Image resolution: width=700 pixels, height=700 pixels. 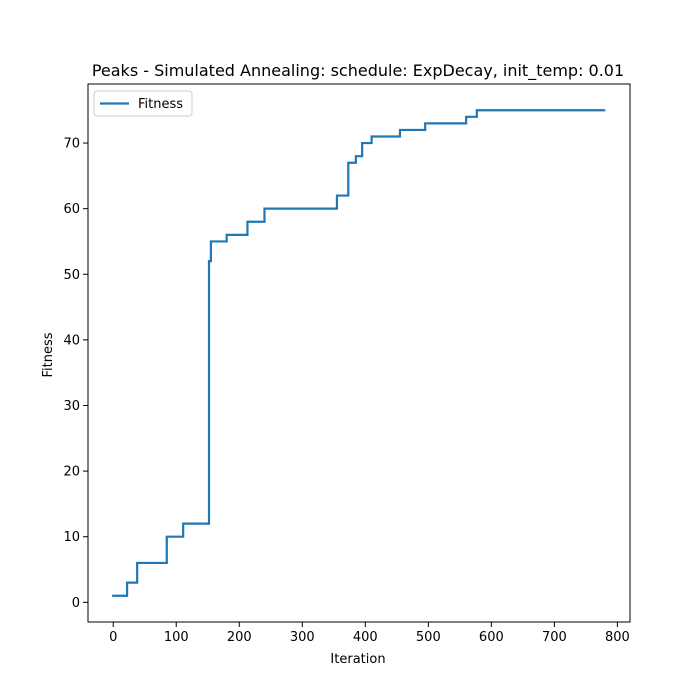 I want to click on x-tick-label: 200, so click(x=239, y=637).